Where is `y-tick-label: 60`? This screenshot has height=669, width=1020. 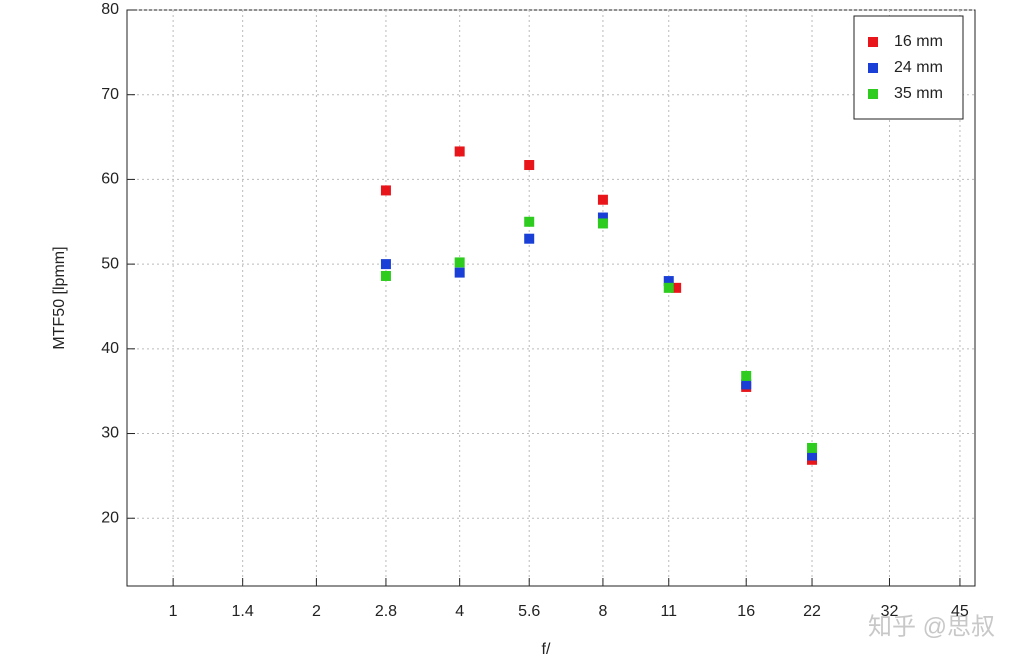 y-tick-label: 60 is located at coordinates (110, 179).